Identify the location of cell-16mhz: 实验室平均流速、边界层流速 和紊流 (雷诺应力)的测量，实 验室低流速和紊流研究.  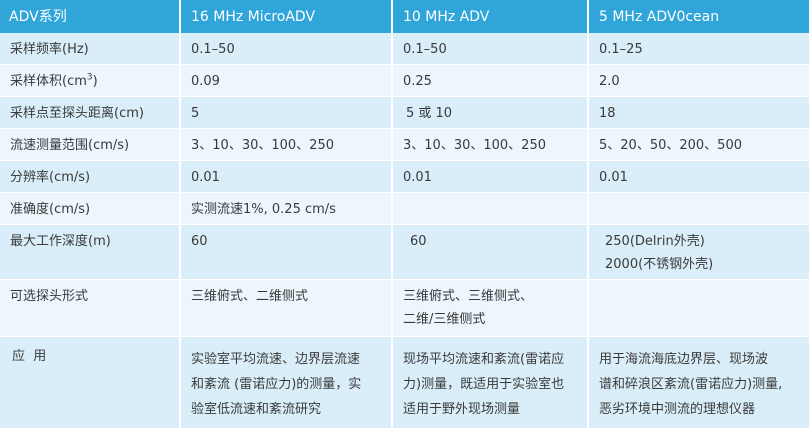
(286, 382).